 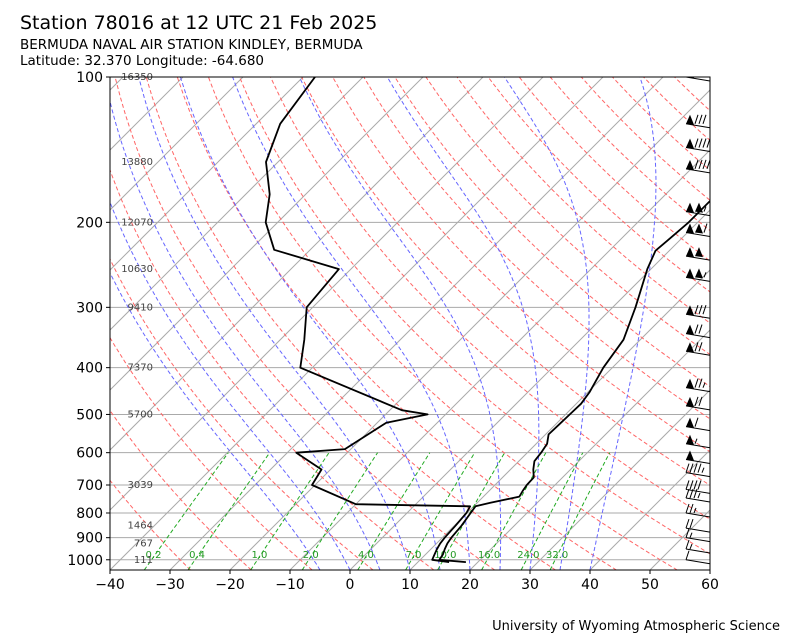 I want to click on x-tick-label: −40, so click(x=110, y=585).